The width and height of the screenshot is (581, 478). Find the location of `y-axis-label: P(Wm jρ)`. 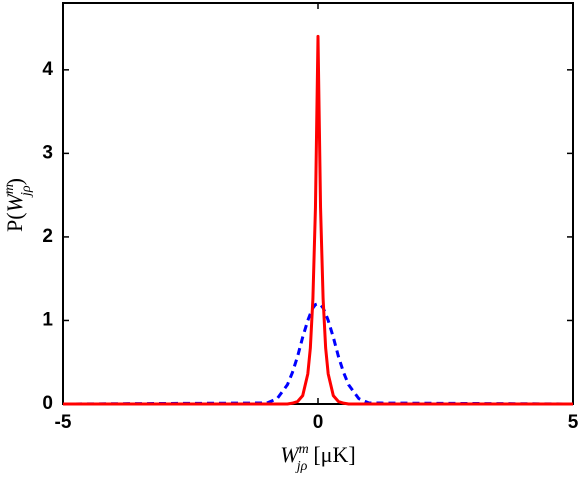

y-axis-label: P(Wm jρ) is located at coordinates (18, 205).